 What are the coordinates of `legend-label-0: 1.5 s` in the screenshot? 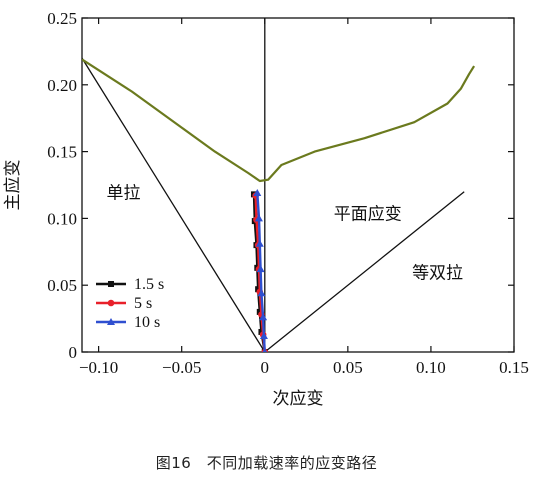 It's located at (149, 284).